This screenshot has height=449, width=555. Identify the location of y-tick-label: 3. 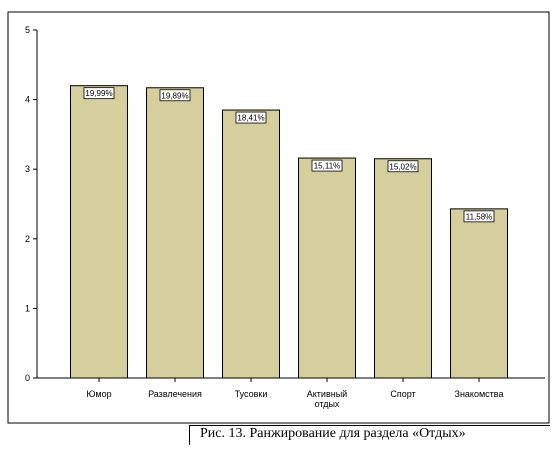
(27, 169).